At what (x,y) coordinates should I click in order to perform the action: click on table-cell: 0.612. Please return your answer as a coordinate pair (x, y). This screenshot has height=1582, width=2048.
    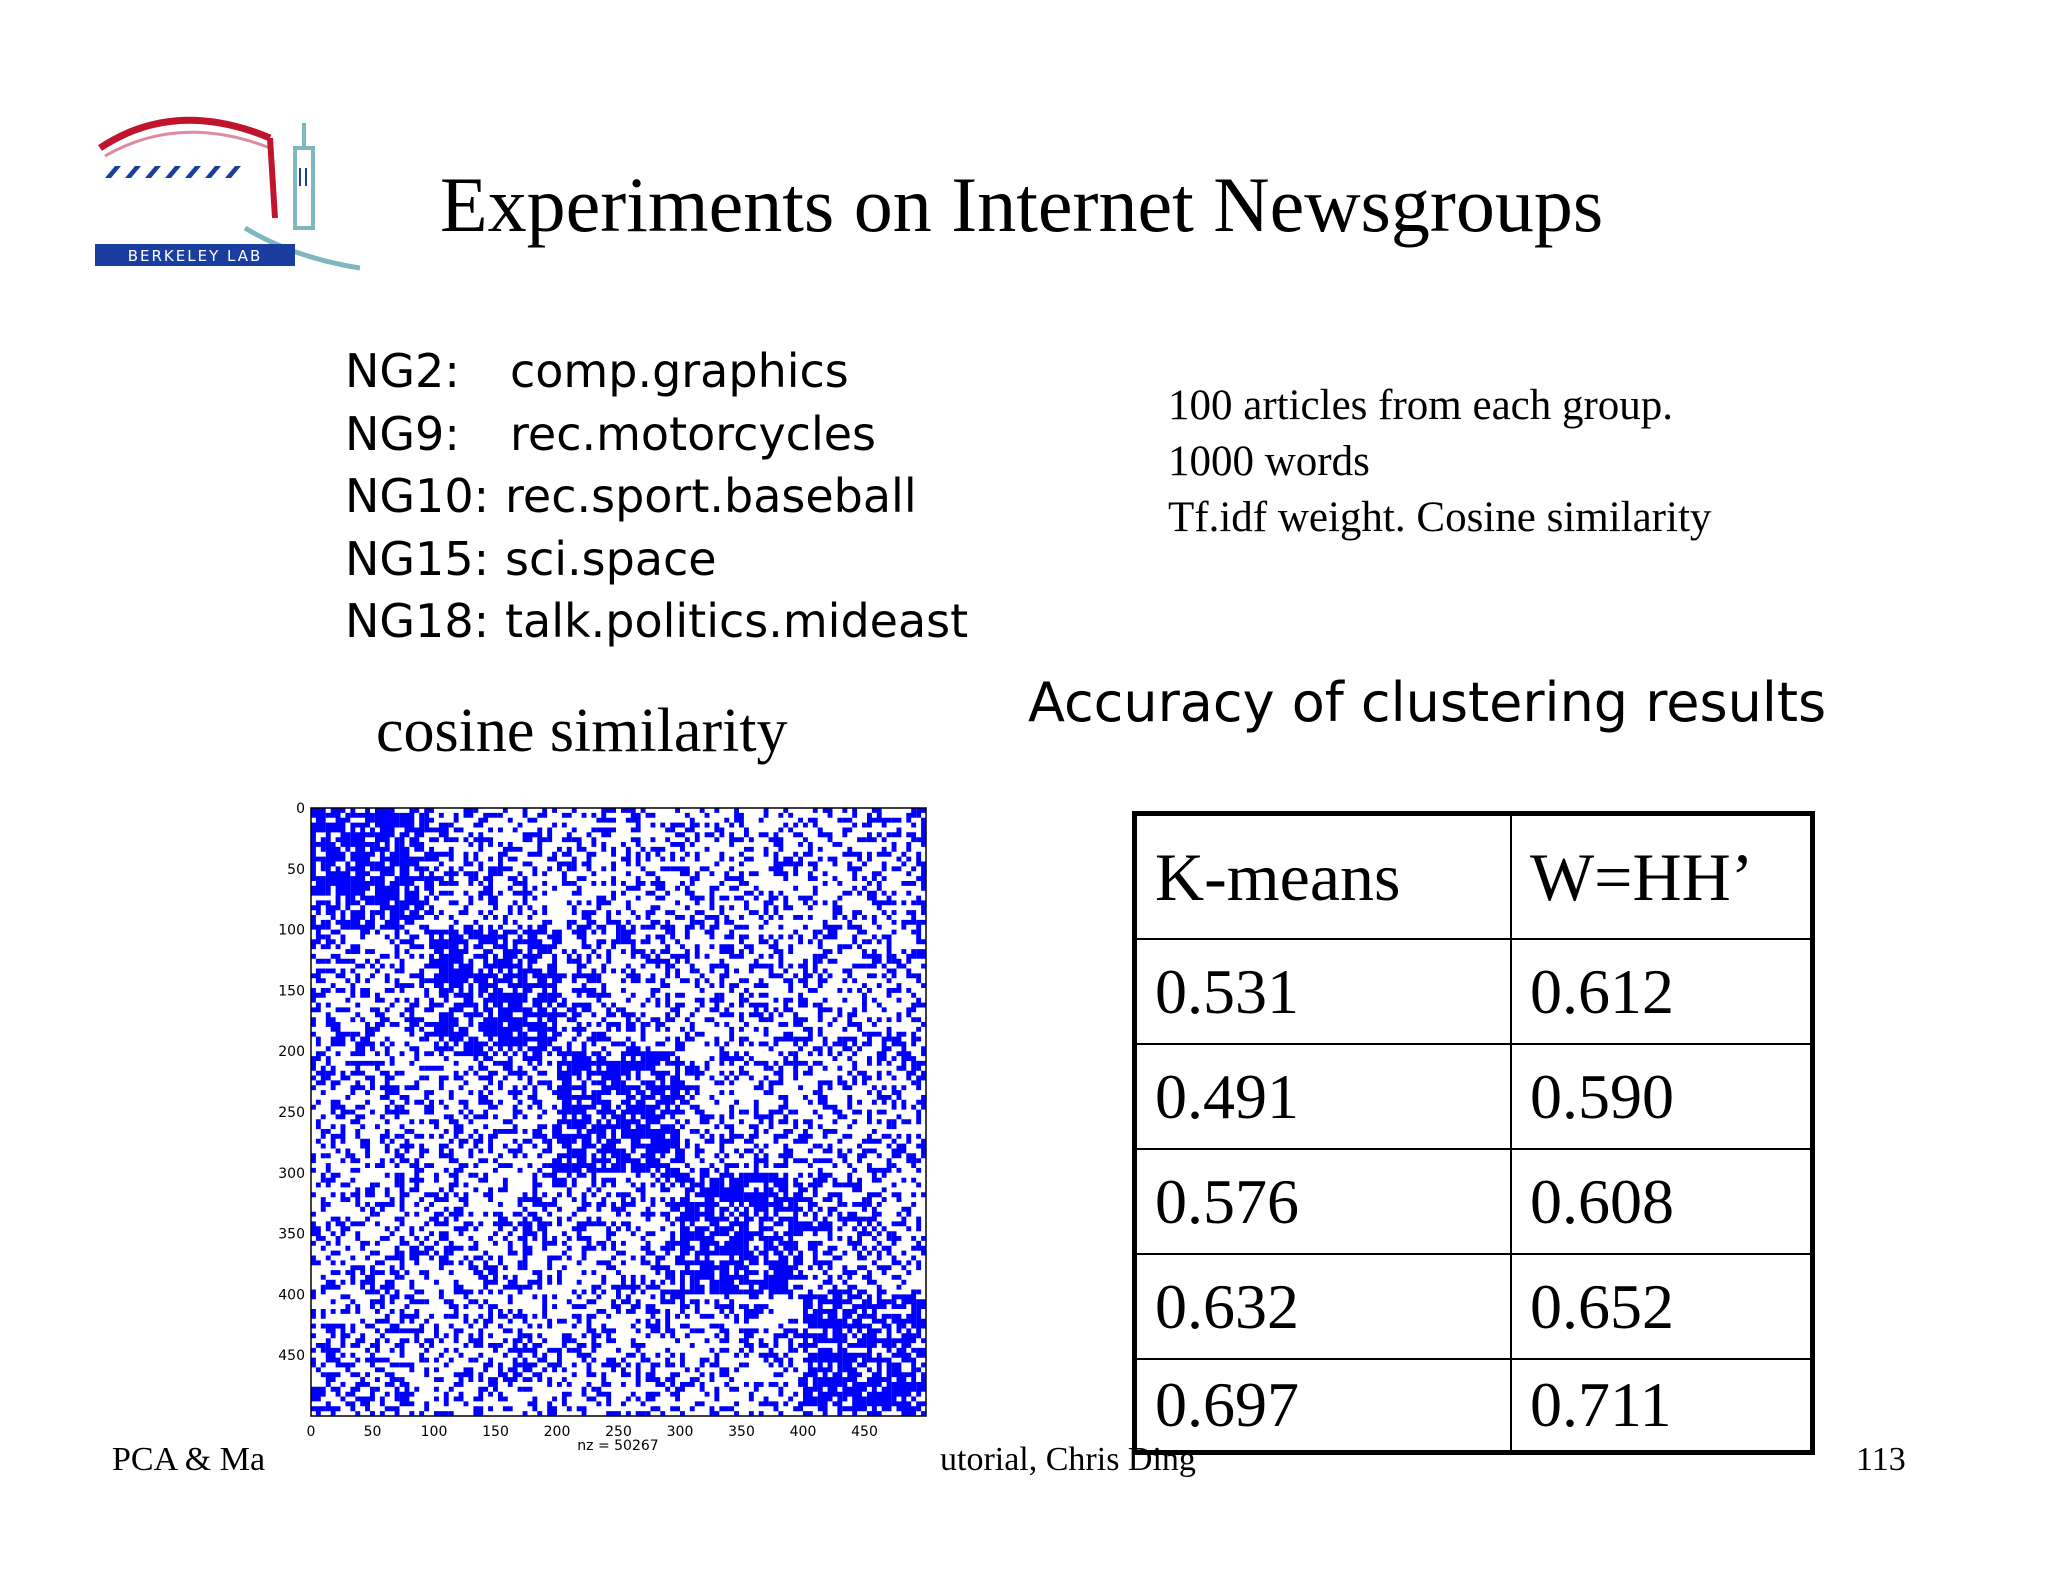
    Looking at the image, I should click on (1662, 991).